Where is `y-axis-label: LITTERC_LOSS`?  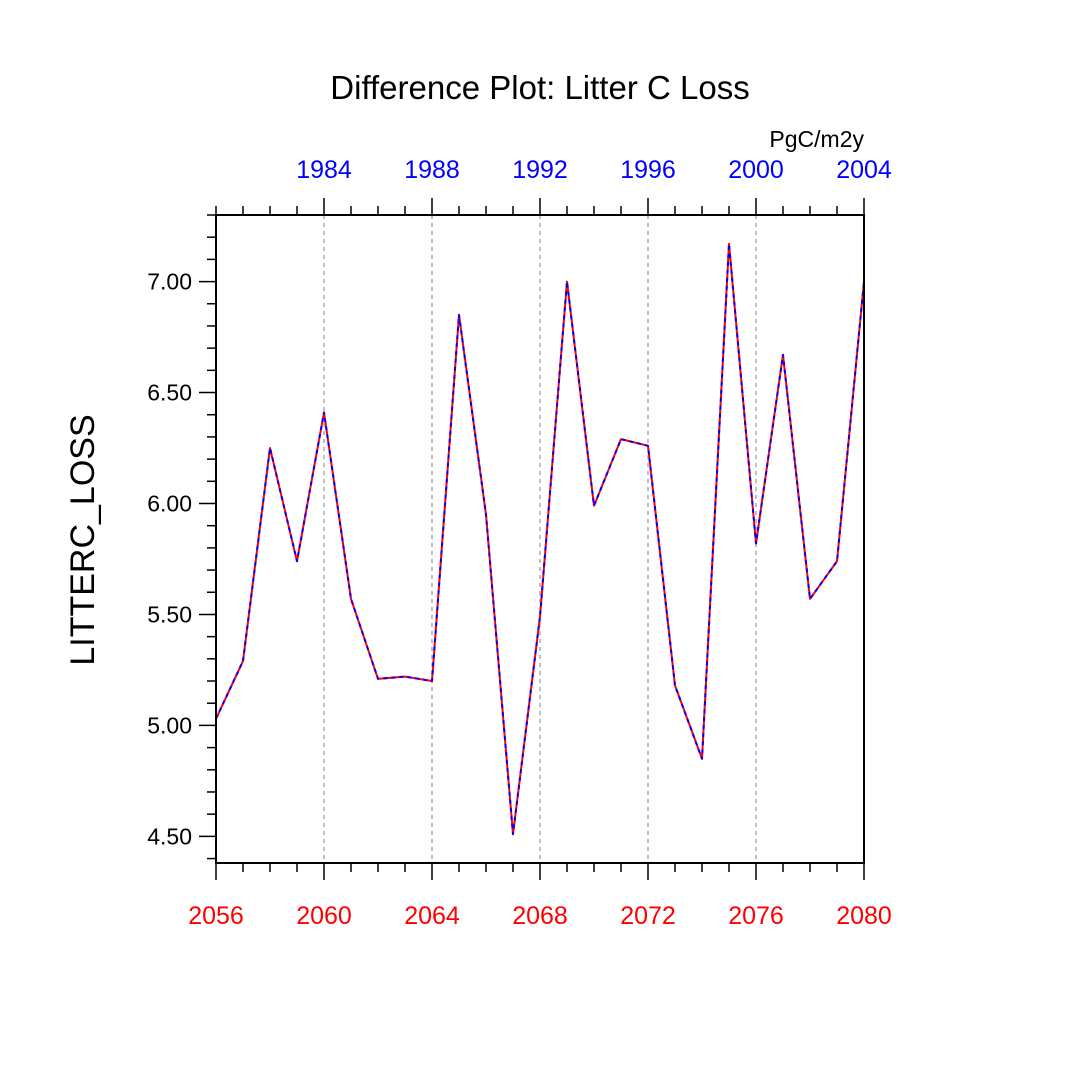
y-axis-label: LITTERC_LOSS is located at coordinates (83, 539).